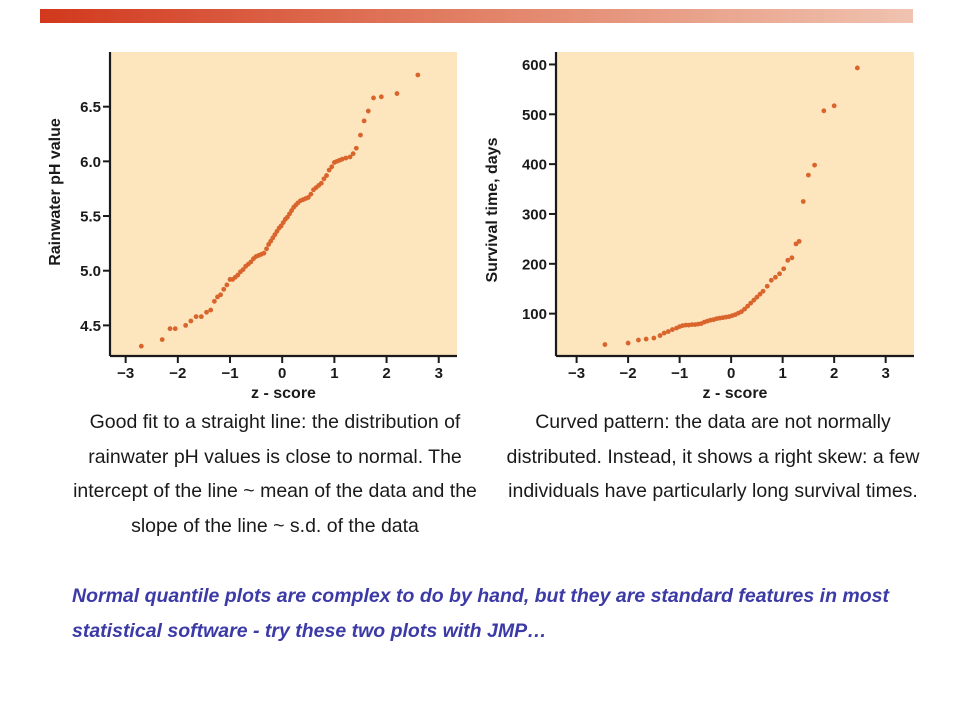  I want to click on survival-y-tick-label: 500, so click(534, 115).